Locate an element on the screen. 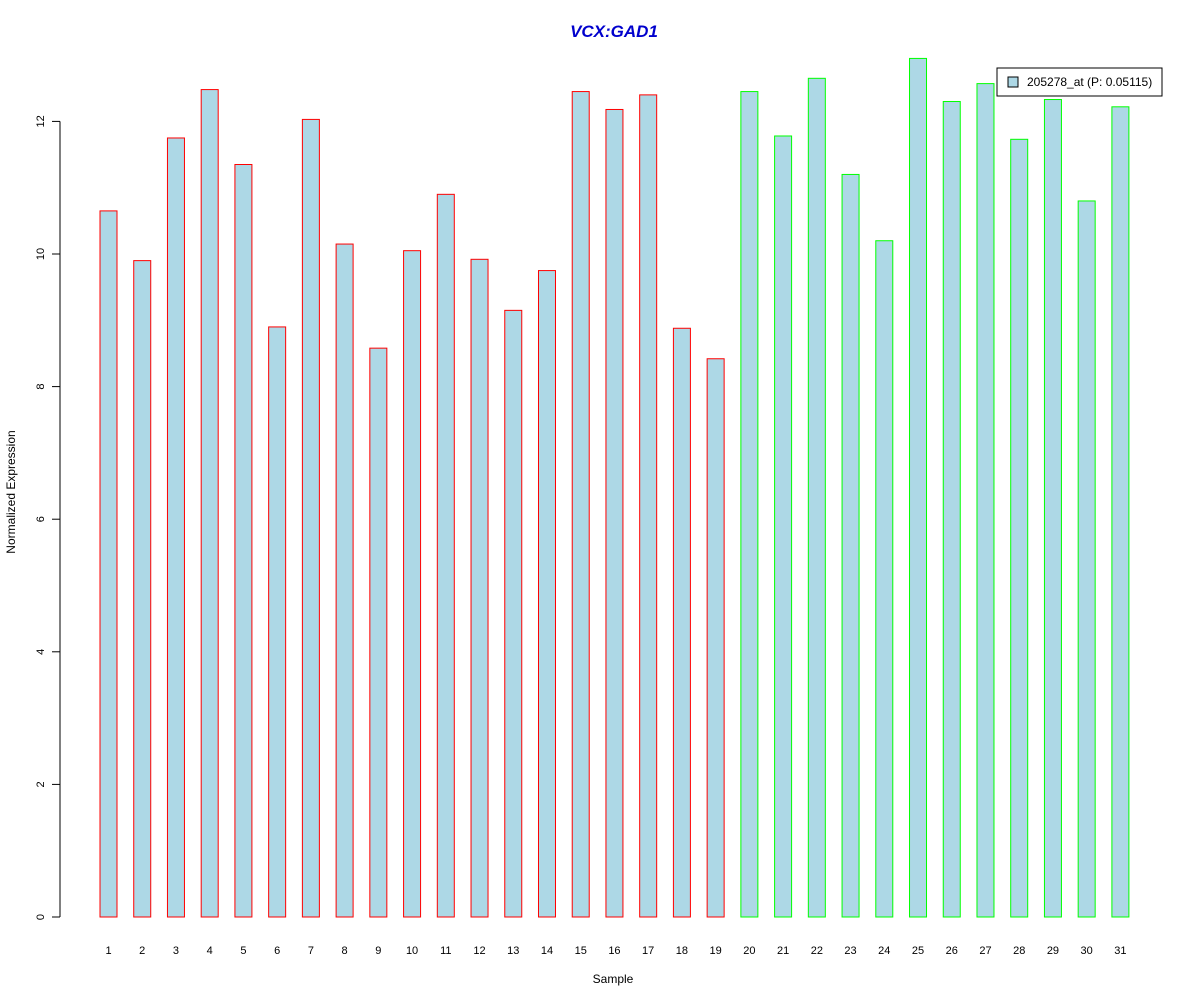  x-tick-label: 2 is located at coordinates (142, 951).